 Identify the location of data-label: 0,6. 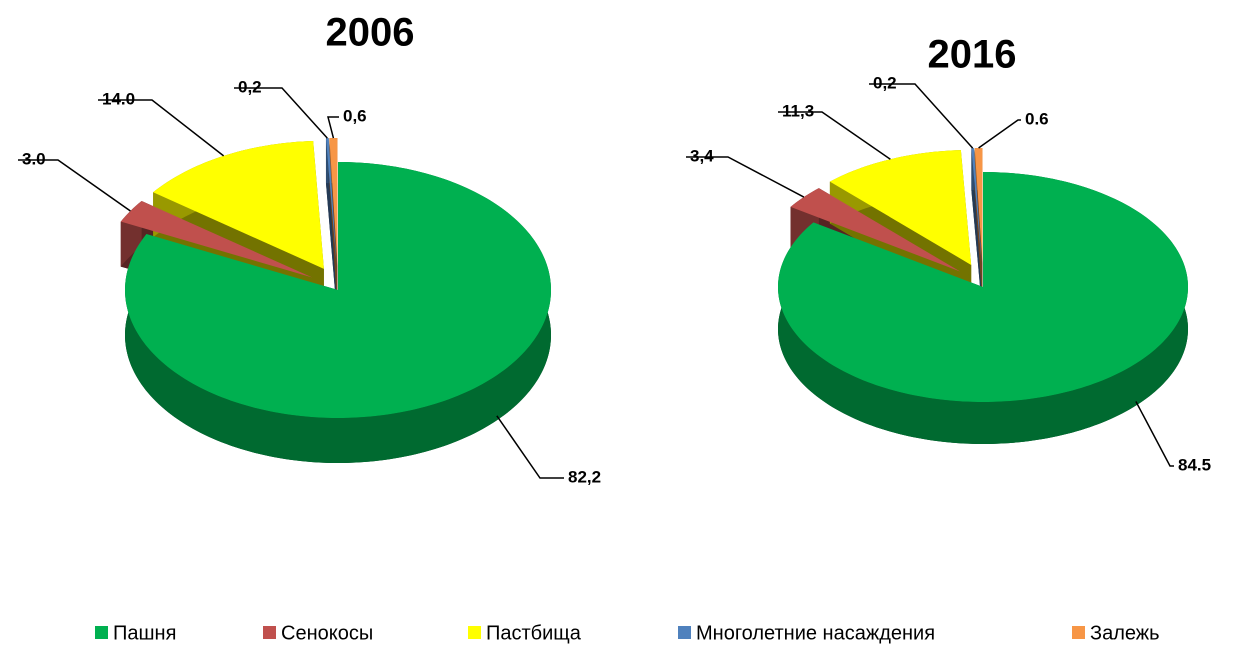
(355, 115).